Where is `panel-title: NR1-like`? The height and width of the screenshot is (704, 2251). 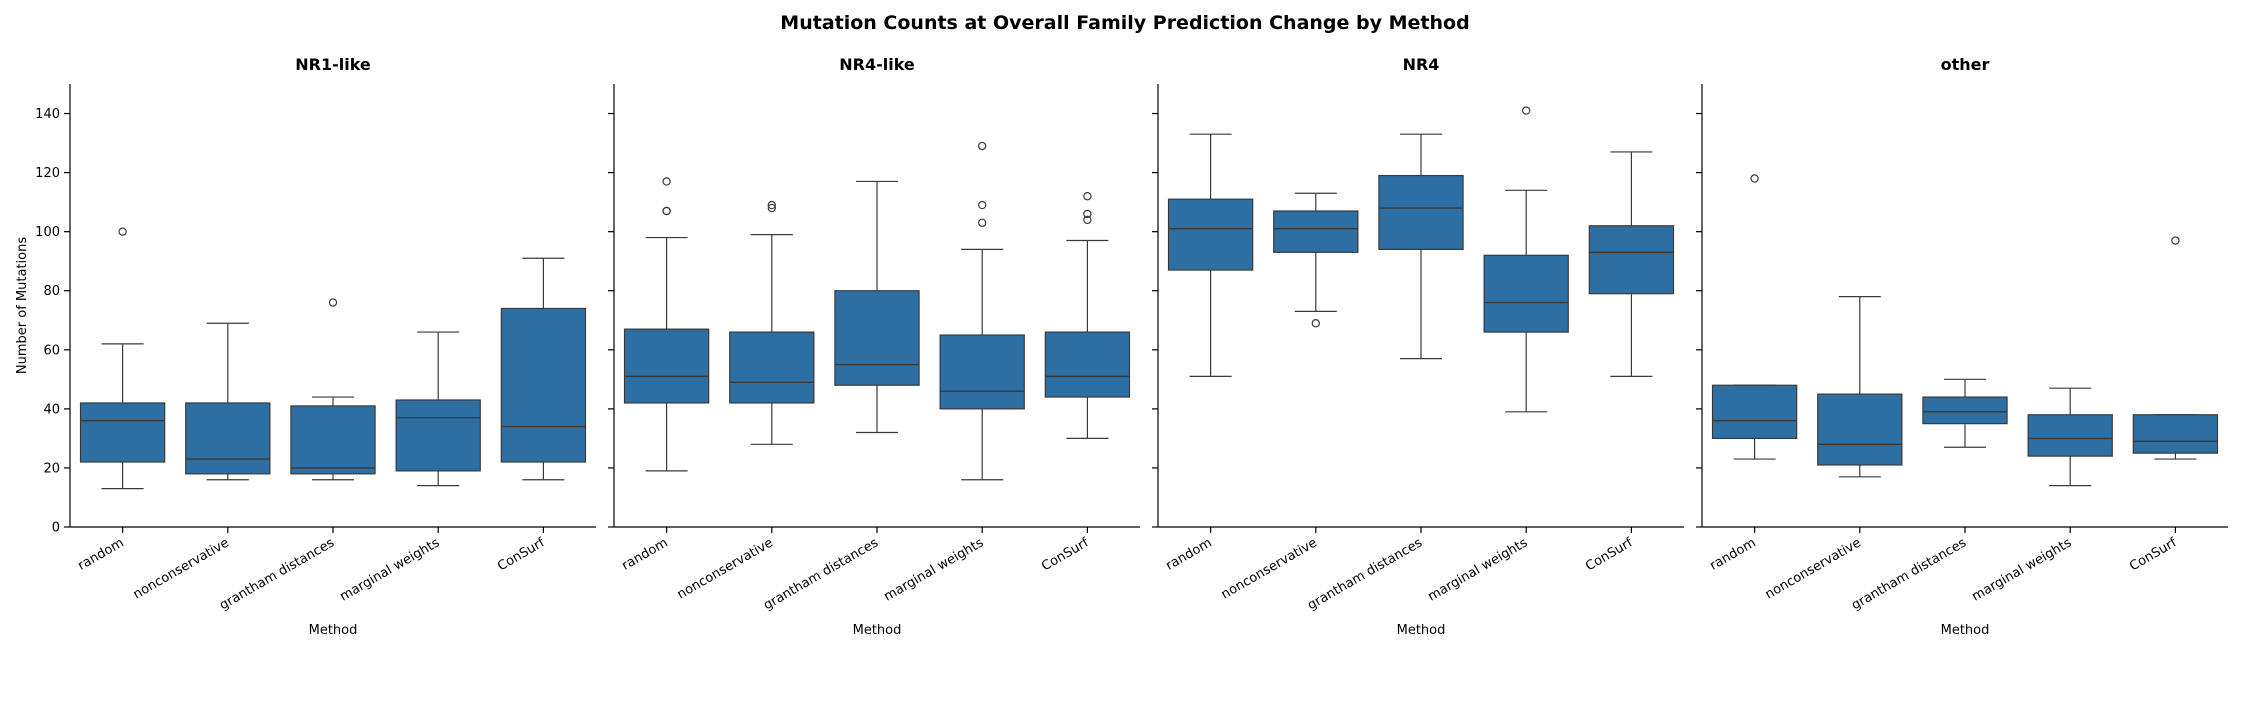 panel-title: NR1-like is located at coordinates (333, 64).